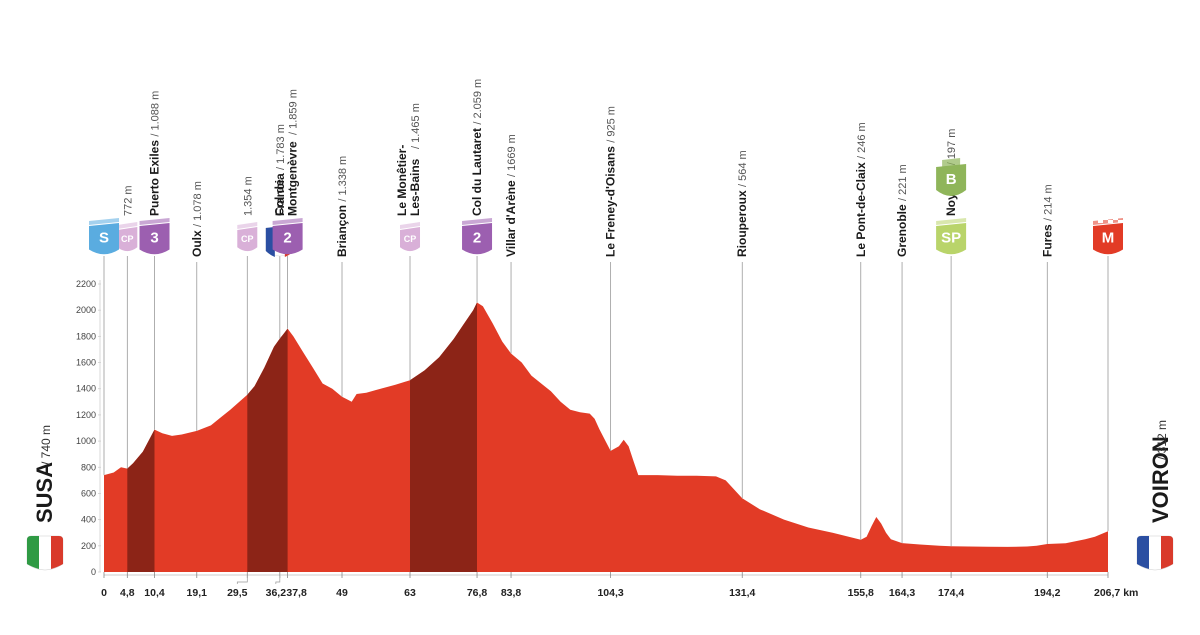 This screenshot has height=635, width=1200. Describe the element at coordinates (156, 114) in the screenshot. I see `location-alt: / 1.088 m` at that location.